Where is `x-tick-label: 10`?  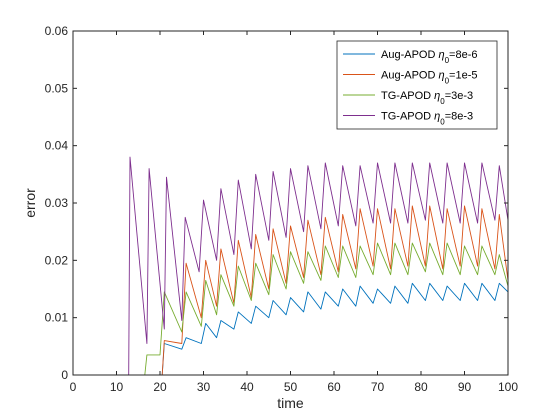
x-tick-label: 10 is located at coordinates (117, 387).